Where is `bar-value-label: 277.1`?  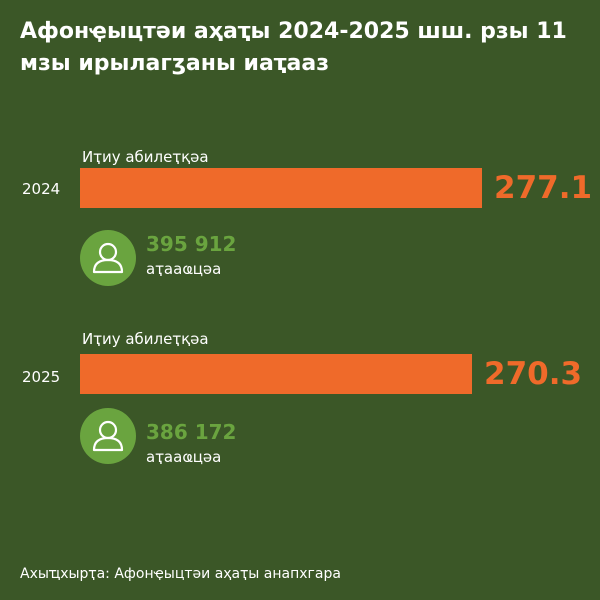
bar-value-label: 277.1 is located at coordinates (543, 188).